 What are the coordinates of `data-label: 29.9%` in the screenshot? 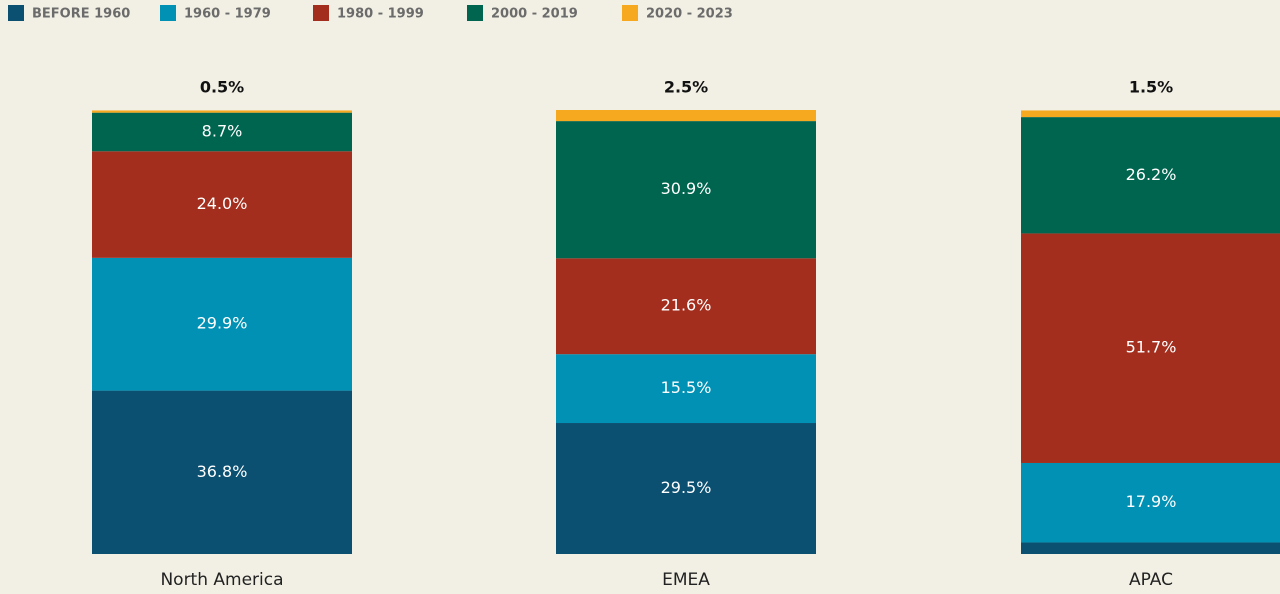 It's located at (222, 323).